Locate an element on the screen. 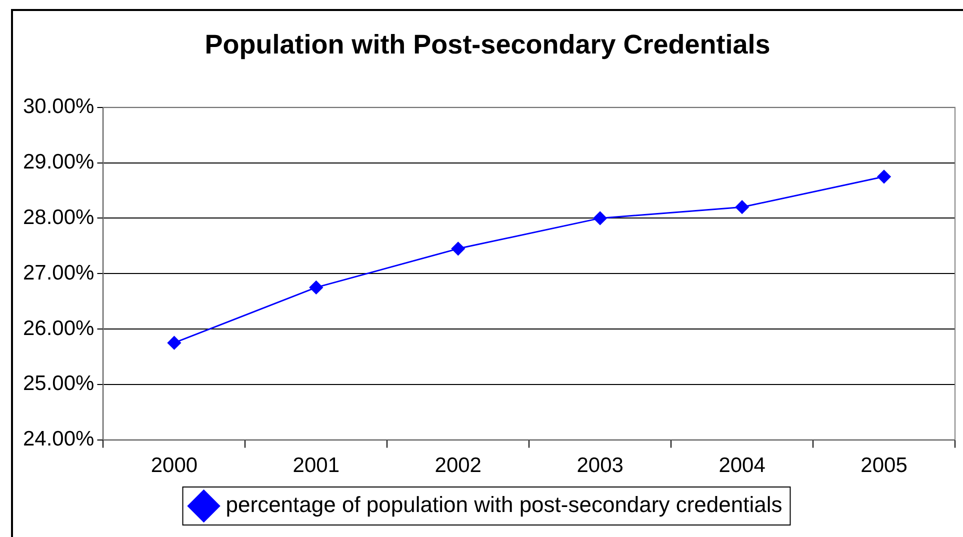  y-tick-label: 24.00% is located at coordinates (58, 439).